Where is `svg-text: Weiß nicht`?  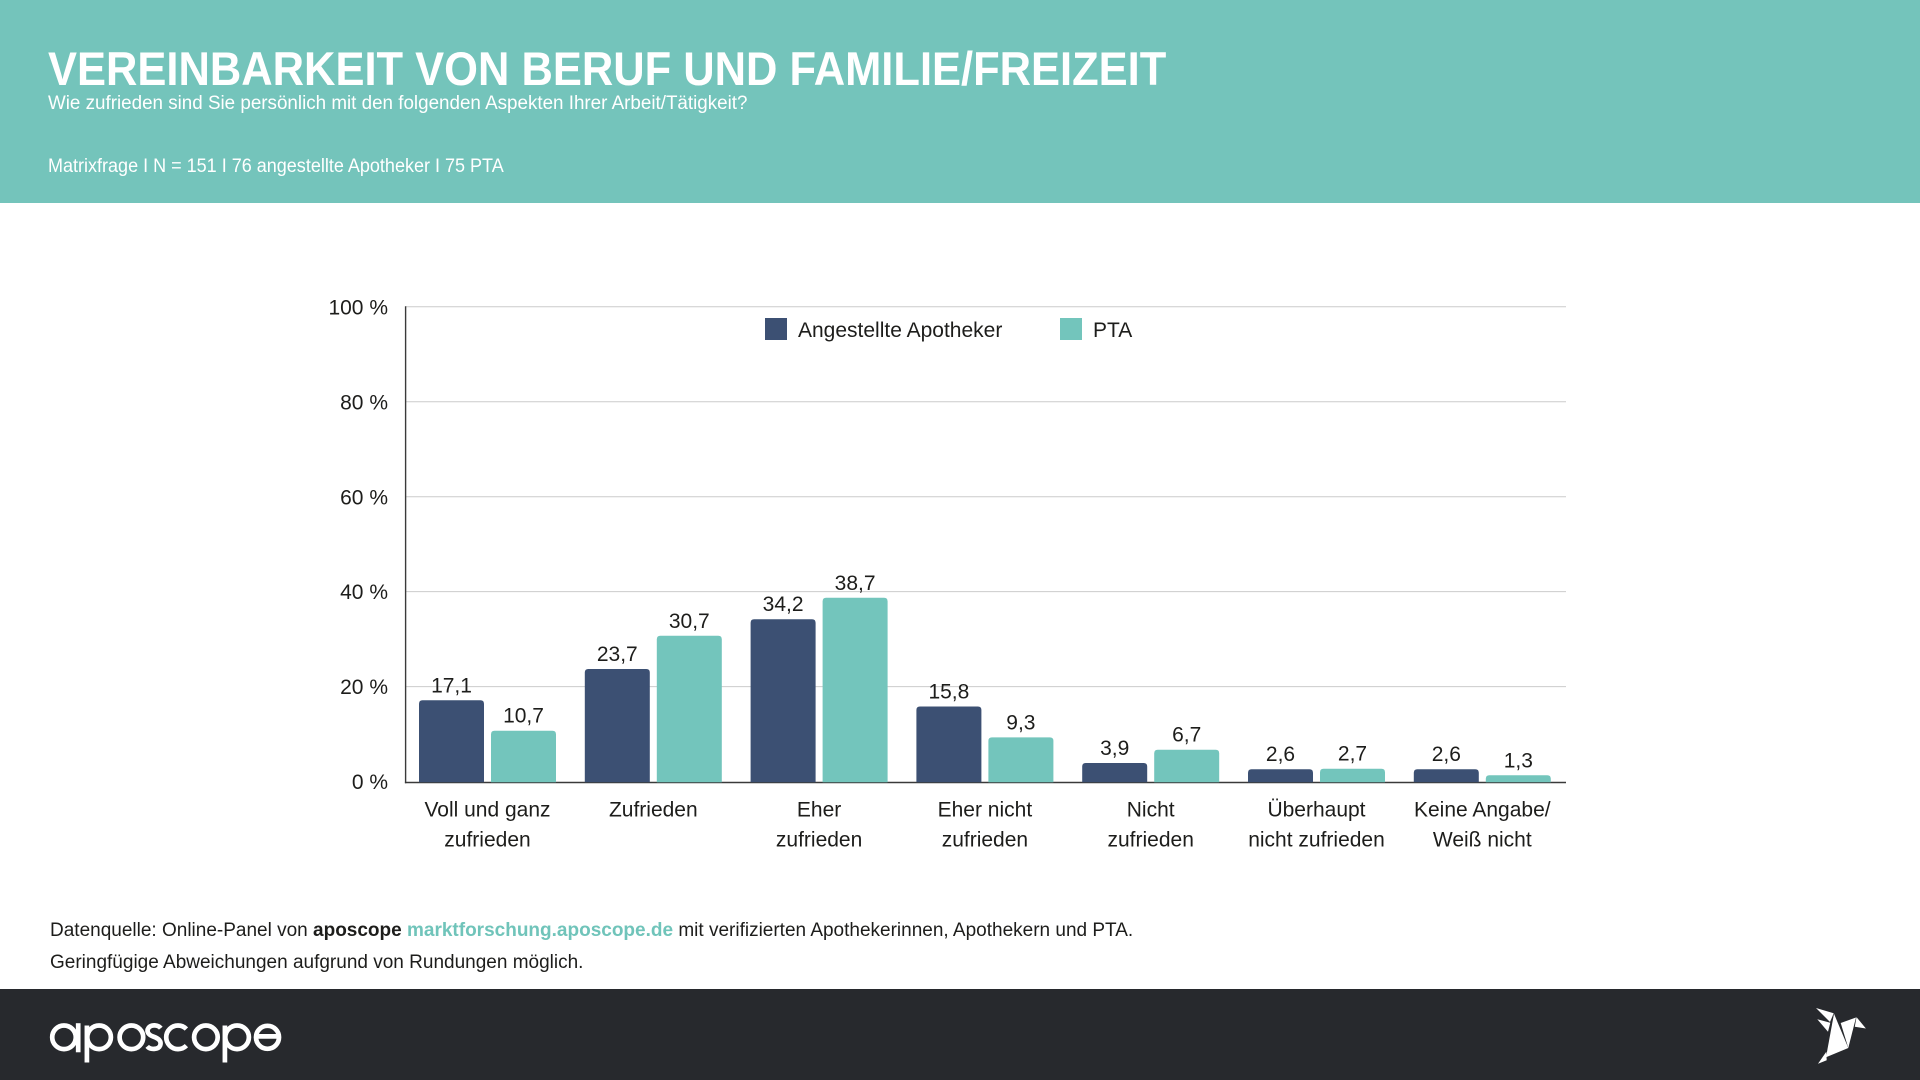
svg-text: Weiß nicht is located at coordinates (1482, 840).